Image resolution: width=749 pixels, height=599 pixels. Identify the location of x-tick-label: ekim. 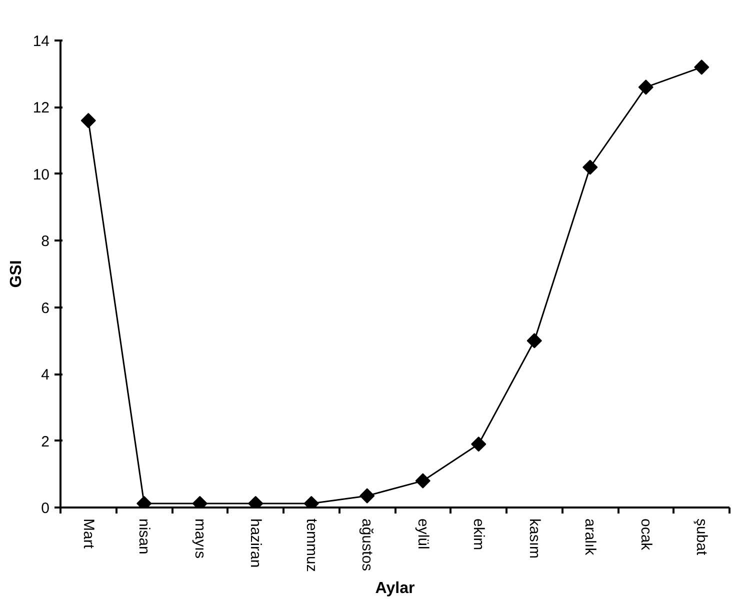
(479, 534).